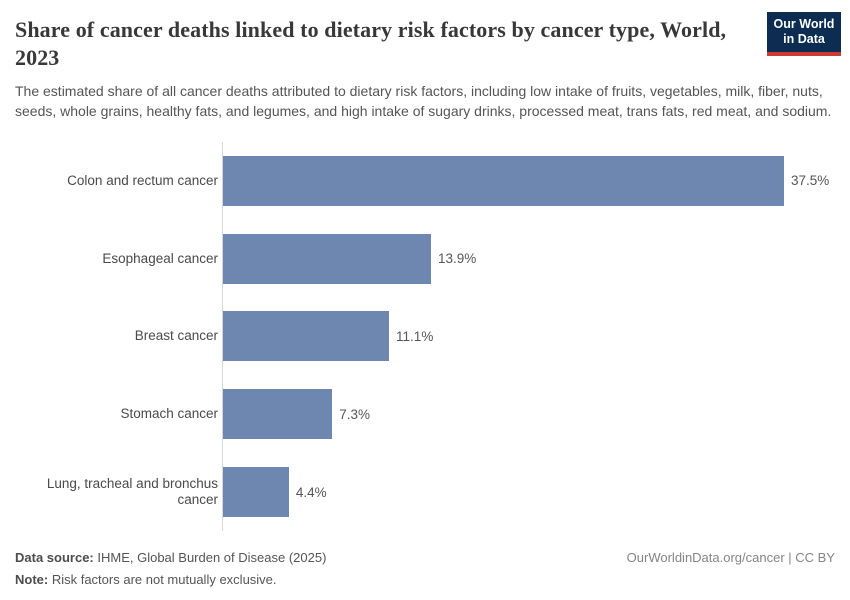 Image resolution: width=850 pixels, height=600 pixels. What do you see at coordinates (810, 181) in the screenshot?
I see `value-label: 37.5%` at bounding box center [810, 181].